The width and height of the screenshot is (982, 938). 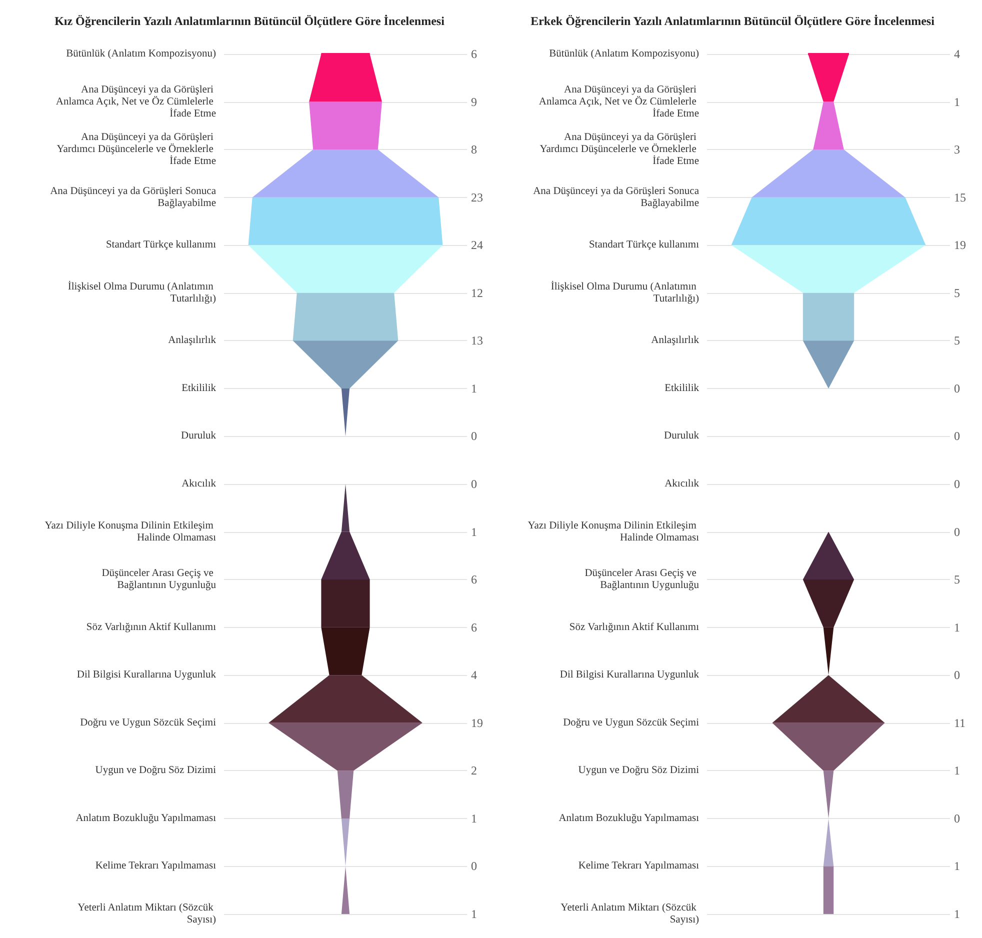 I want to click on data-label: 23, so click(x=477, y=197).